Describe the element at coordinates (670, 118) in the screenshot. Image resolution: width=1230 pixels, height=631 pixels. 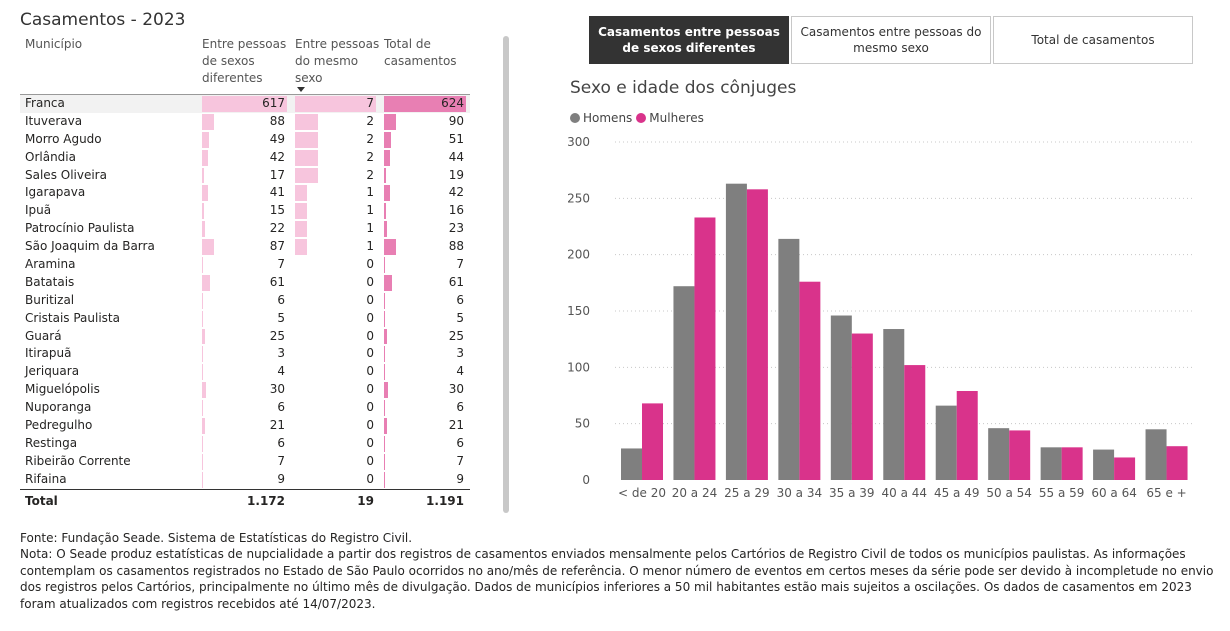
I see `legend-item-mulheres: Mulheres` at that location.